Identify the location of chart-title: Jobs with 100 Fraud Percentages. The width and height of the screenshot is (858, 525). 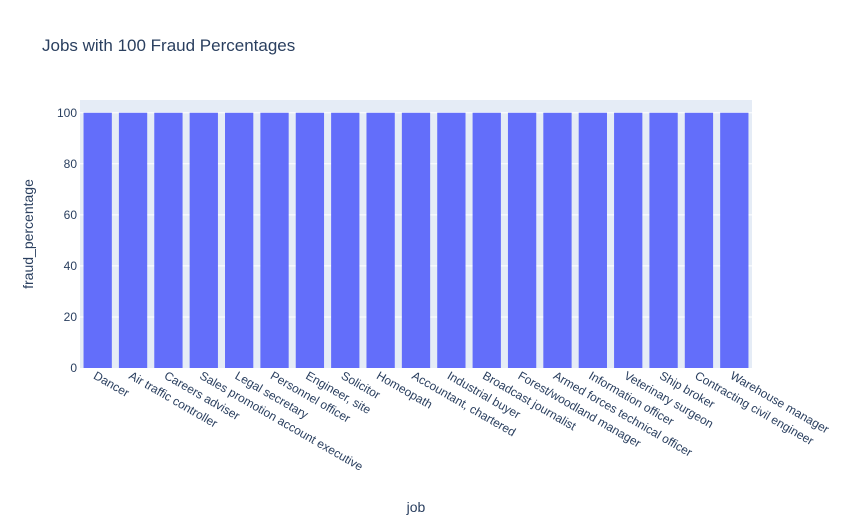
(168, 45).